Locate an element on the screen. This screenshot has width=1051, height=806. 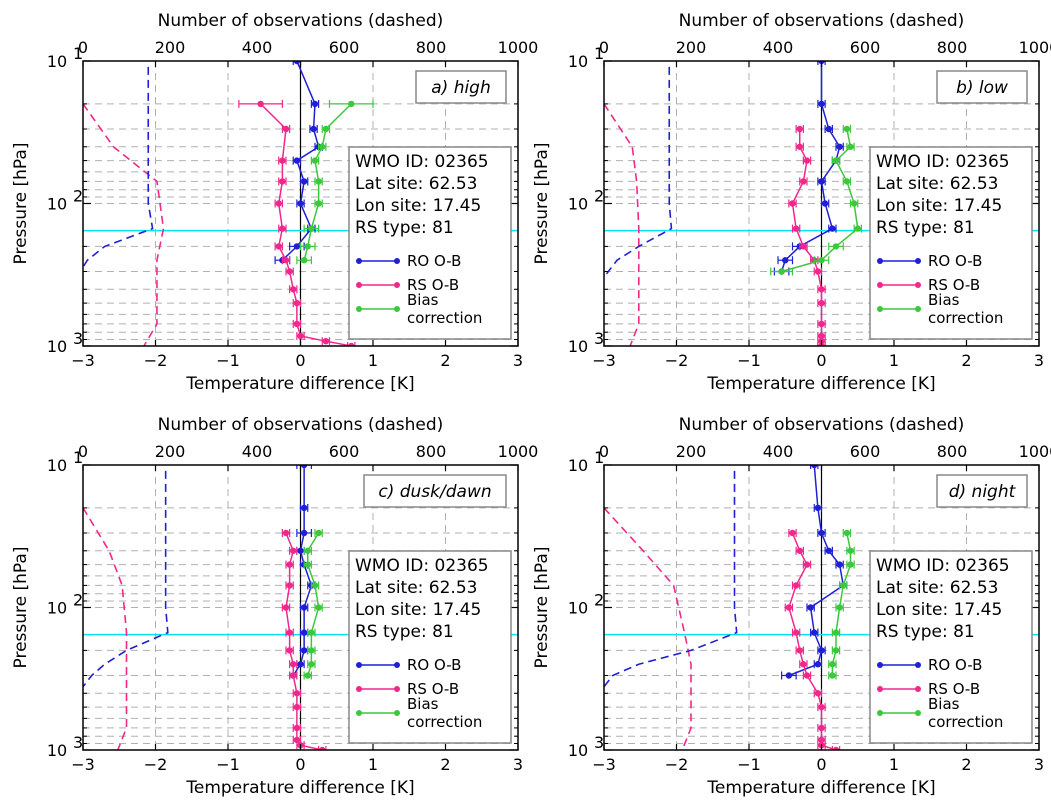
x-axis-label: Temperature difference [K] is located at coordinates (820, 788).